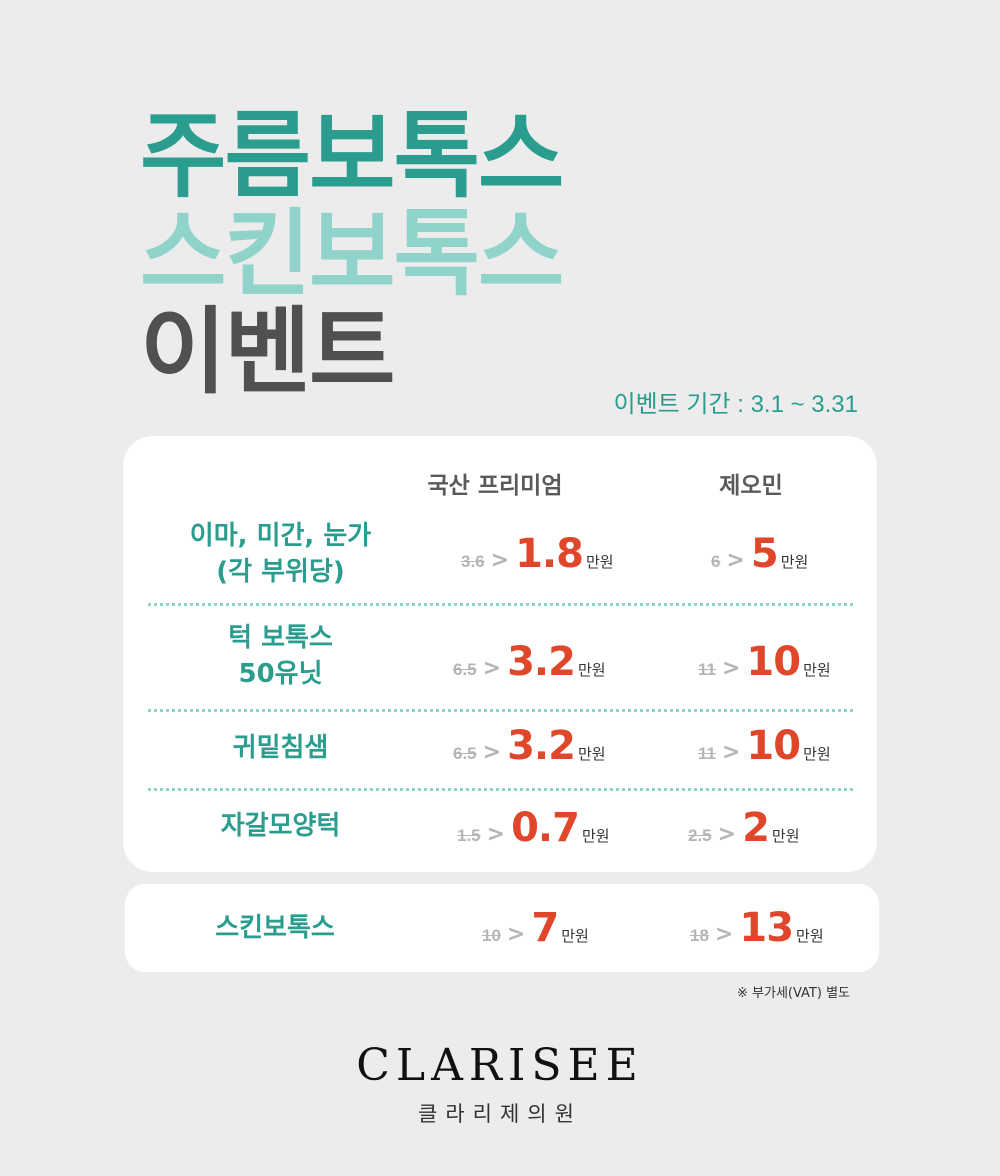 The width and height of the screenshot is (1000, 1176). What do you see at coordinates (275, 928) in the screenshot?
I see `row-label: 스킨보톡스` at bounding box center [275, 928].